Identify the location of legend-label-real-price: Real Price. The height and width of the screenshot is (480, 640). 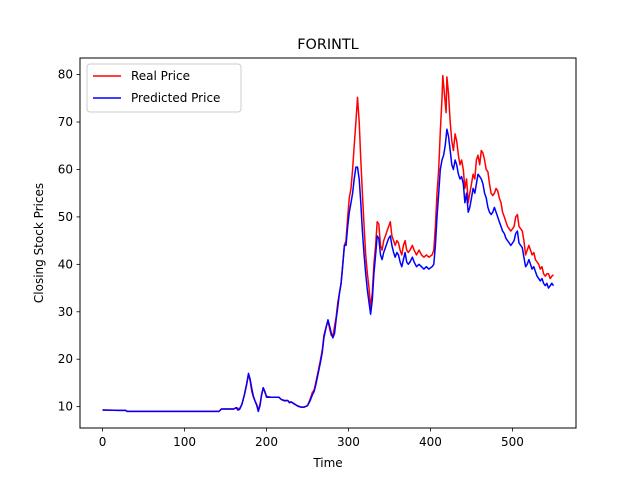
(160, 76).